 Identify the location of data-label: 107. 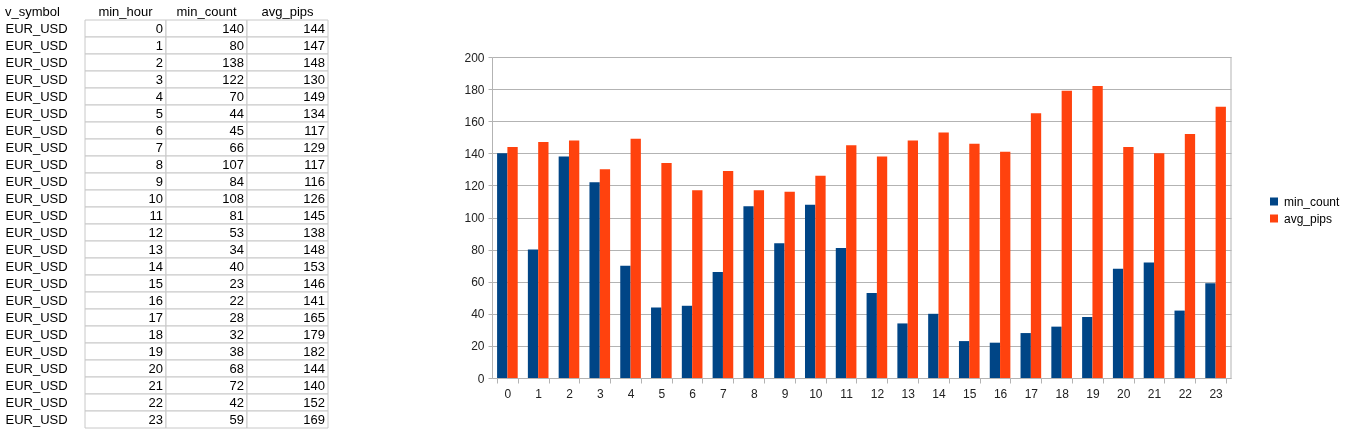
(233, 164).